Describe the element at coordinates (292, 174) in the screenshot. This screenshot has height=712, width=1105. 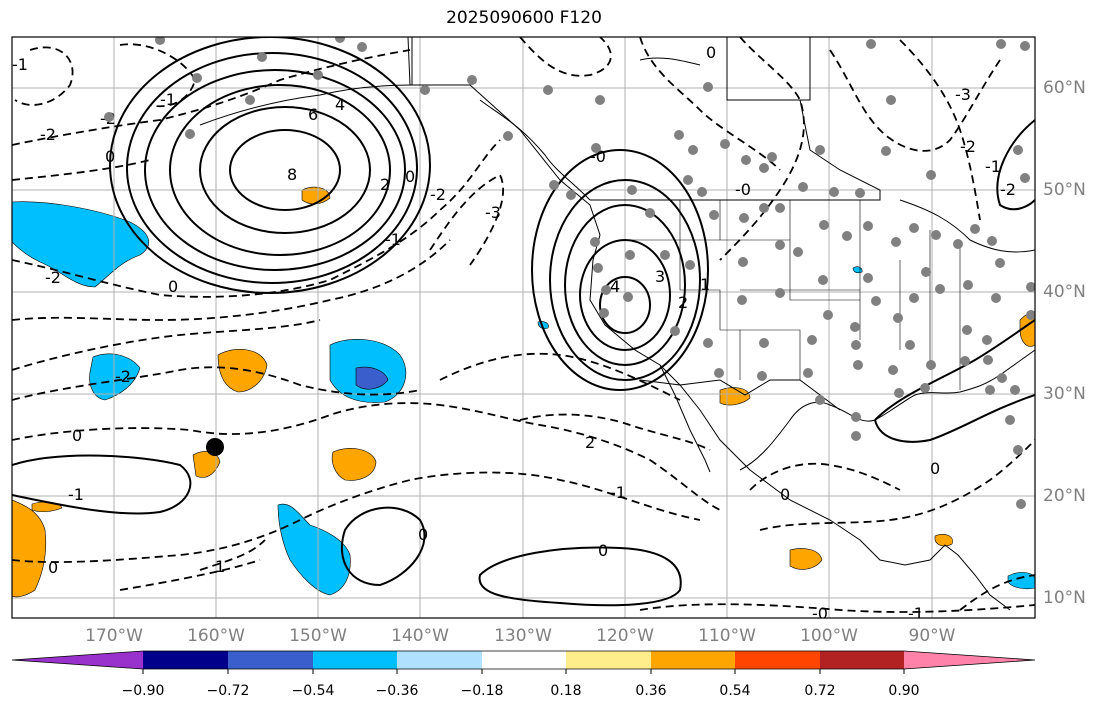
I see `contour-label: 8` at that location.